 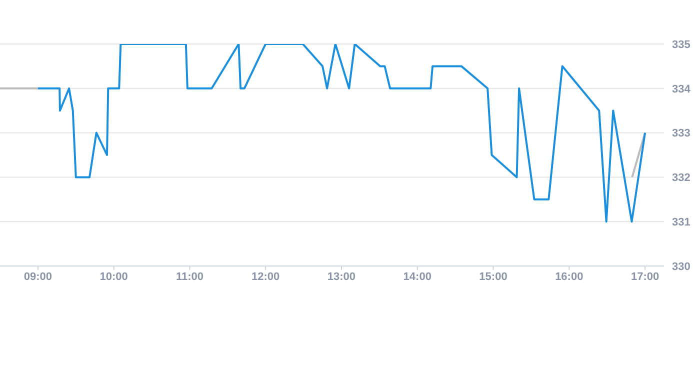 I want to click on x-tick-label: 13:00, so click(x=341, y=276).